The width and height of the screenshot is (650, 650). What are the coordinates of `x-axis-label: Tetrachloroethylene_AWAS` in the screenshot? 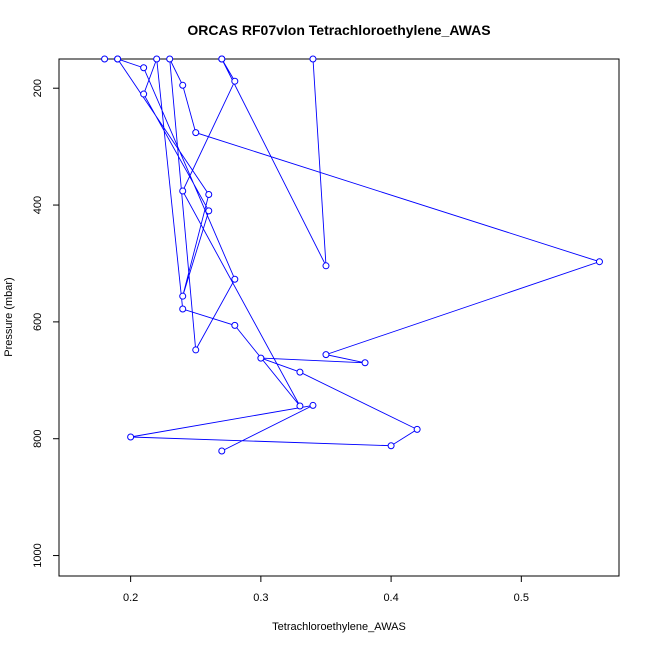 It's located at (339, 627).